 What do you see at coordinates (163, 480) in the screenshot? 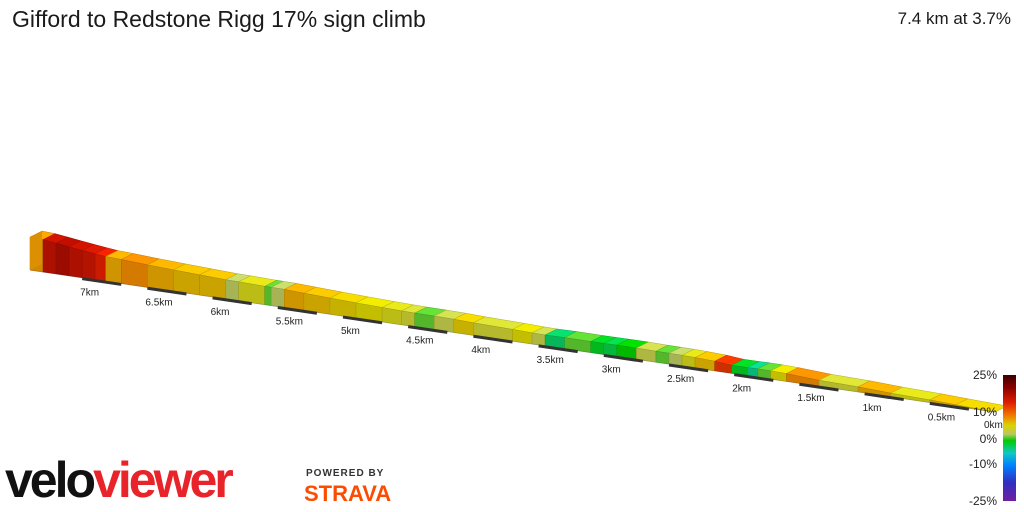
I see `logo-viewer-text: viewer` at bounding box center [163, 480].